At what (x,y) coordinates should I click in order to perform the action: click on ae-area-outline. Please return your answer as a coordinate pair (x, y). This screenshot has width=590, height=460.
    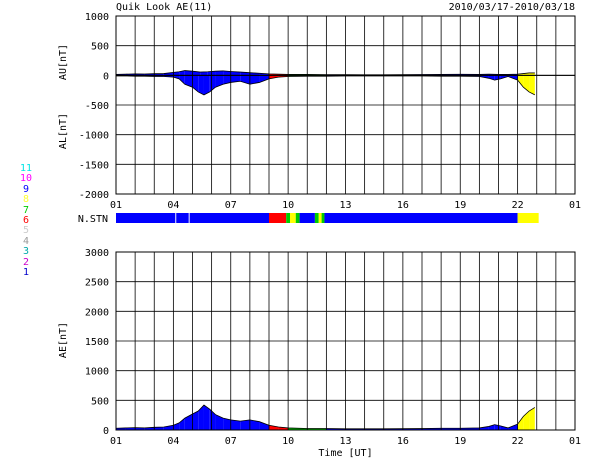
    Looking at the image, I should click on (325, 417).